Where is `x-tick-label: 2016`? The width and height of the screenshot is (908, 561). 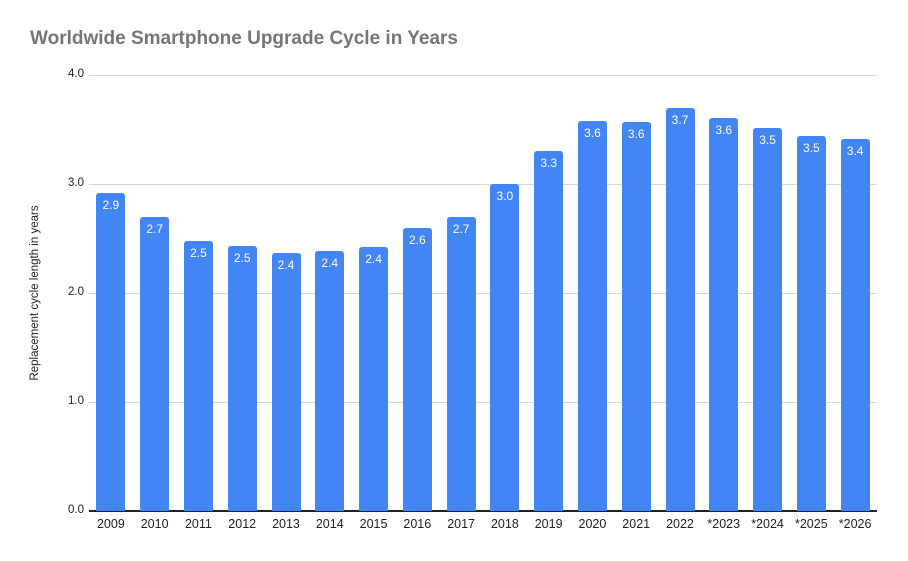
x-tick-label: 2016 is located at coordinates (417, 524).